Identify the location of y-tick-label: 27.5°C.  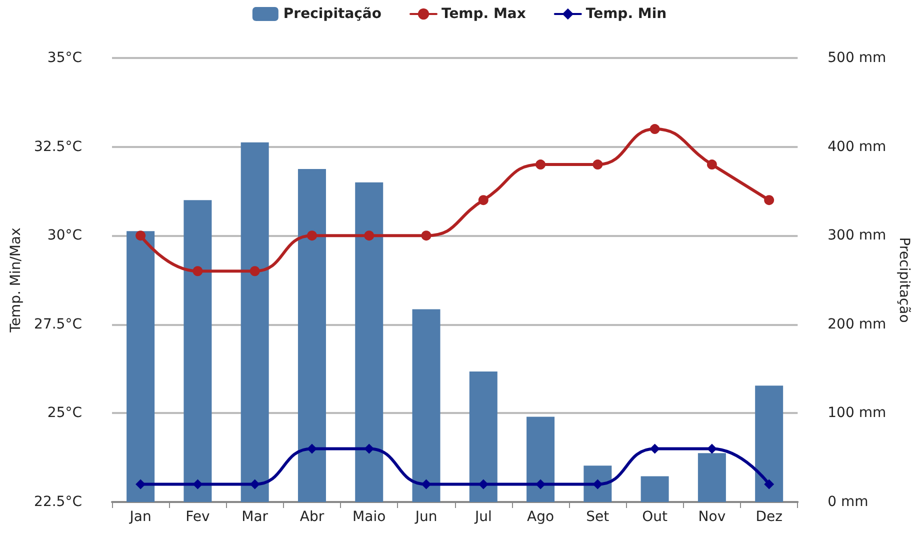
(58, 324).